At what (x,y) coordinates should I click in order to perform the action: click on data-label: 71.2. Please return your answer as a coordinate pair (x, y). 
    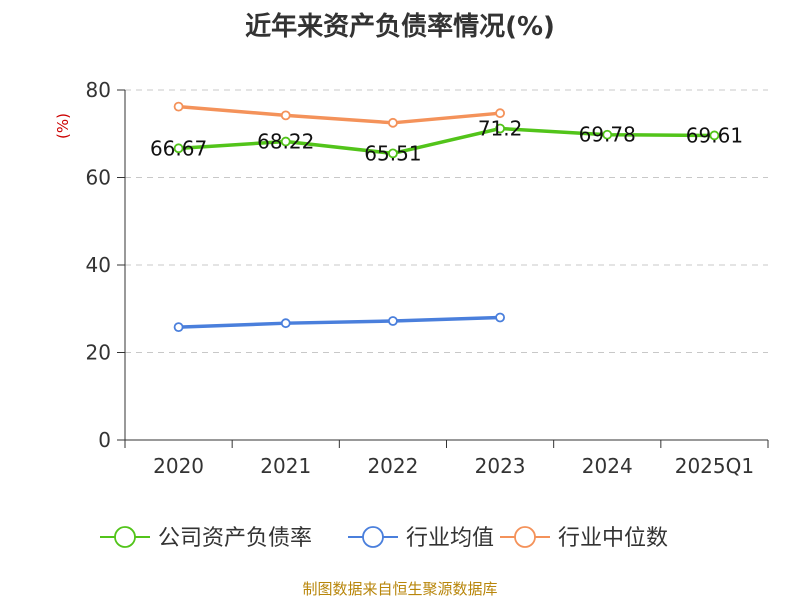
    Looking at the image, I should click on (500, 129).